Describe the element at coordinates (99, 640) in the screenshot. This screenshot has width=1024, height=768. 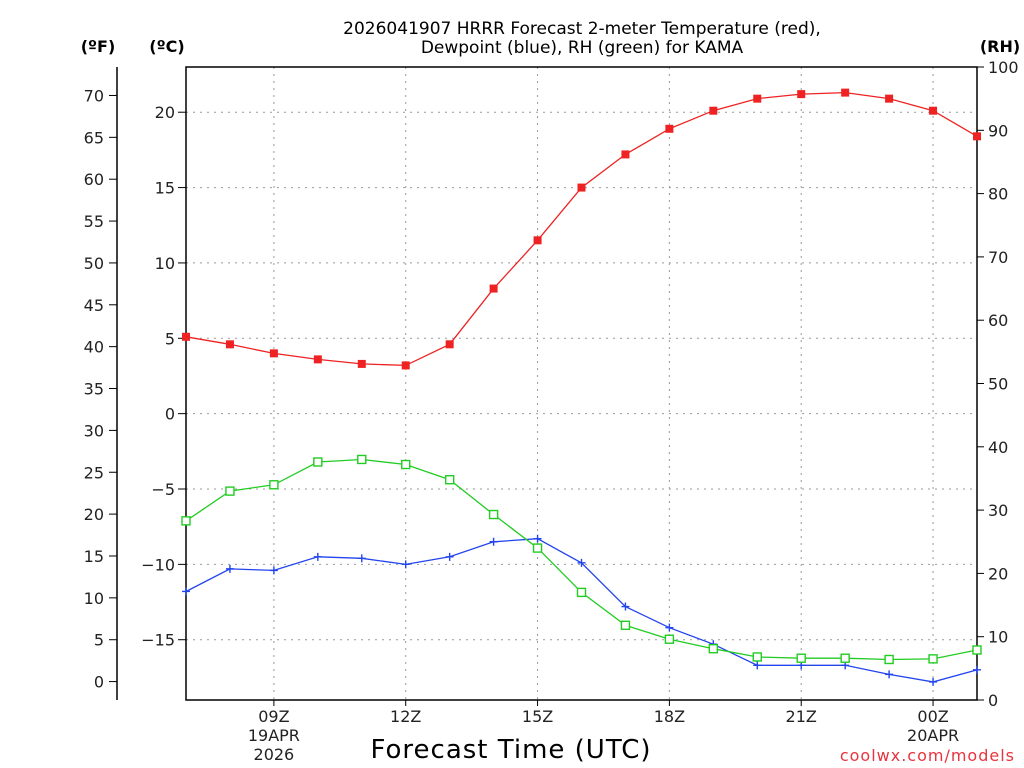
I see `fahrenheit-tick-label: 5` at that location.